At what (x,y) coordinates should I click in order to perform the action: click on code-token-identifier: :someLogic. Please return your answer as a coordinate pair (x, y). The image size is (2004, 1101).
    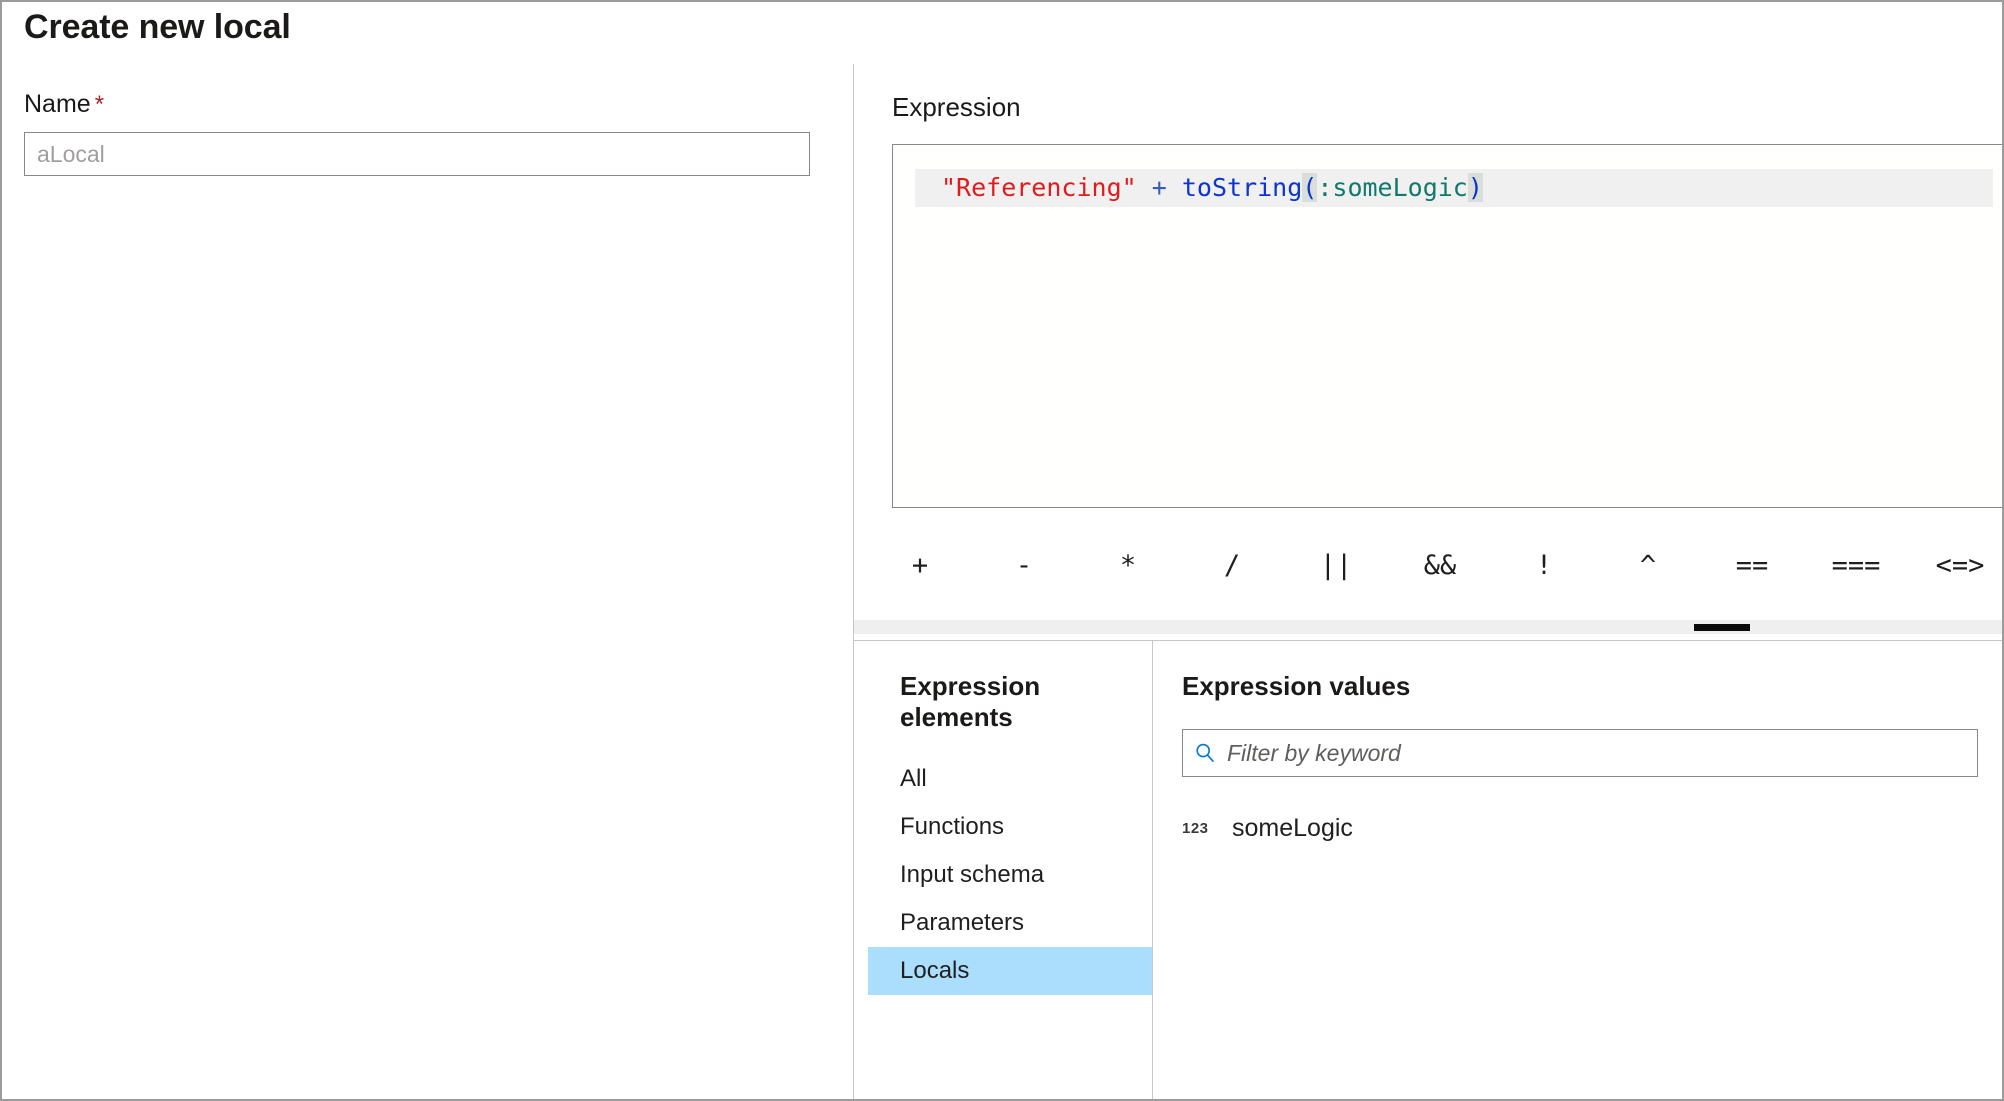
    Looking at the image, I should click on (1392, 187).